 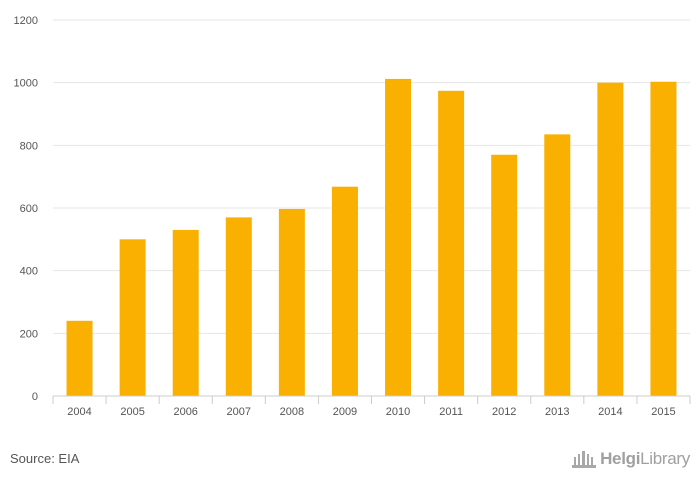 I want to click on y-tick-label: 1000, so click(x=26, y=84).